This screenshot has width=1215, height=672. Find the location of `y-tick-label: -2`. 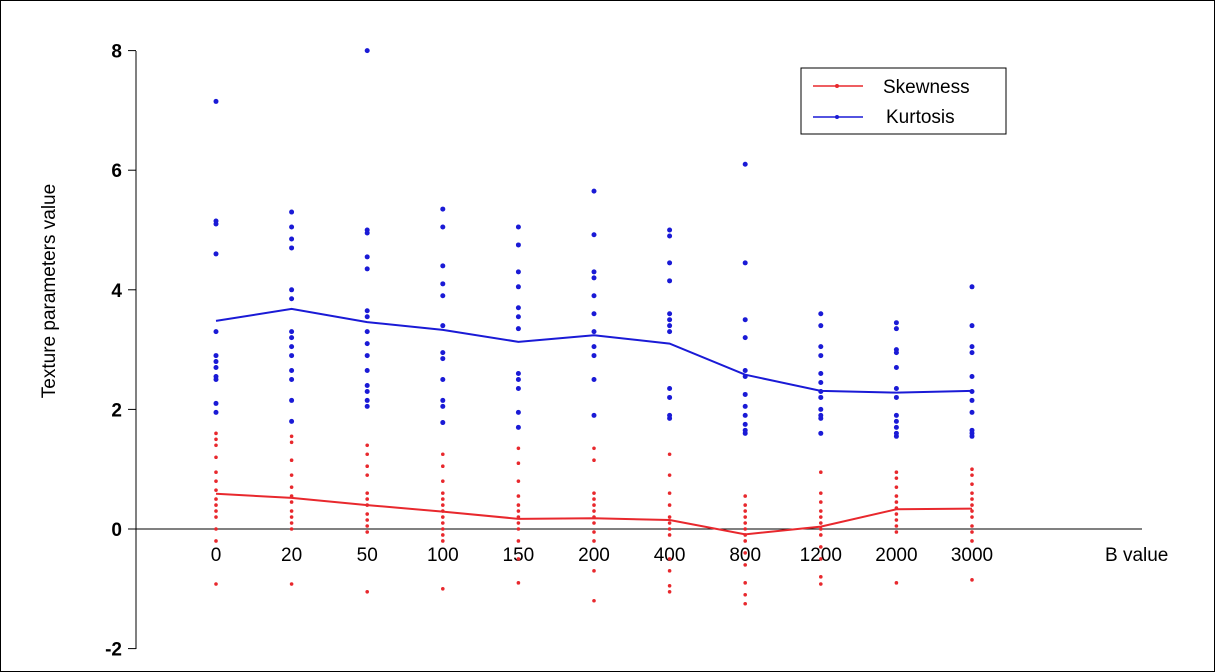

y-tick-label: -2 is located at coordinates (113, 650).